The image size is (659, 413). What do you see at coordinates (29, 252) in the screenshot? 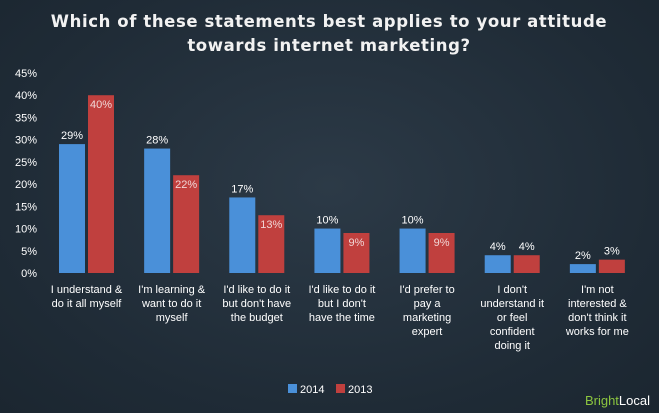
I see `y-tick-label: 5%` at bounding box center [29, 252].